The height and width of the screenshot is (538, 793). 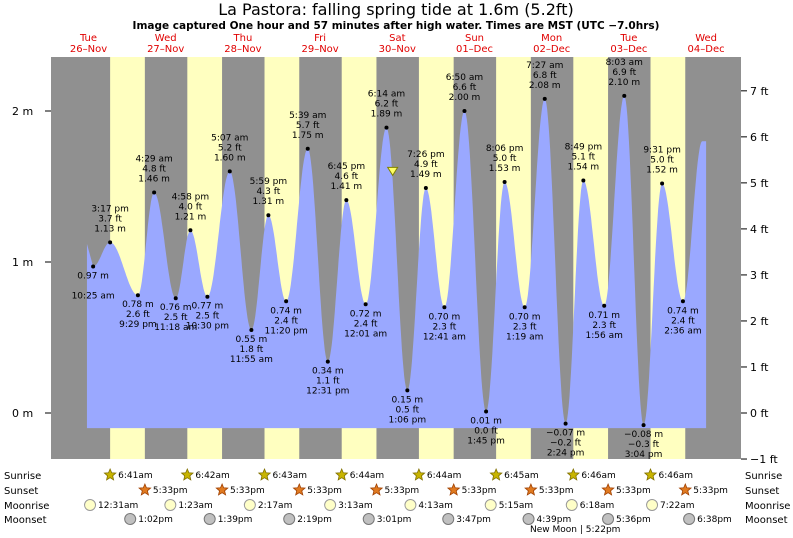 What do you see at coordinates (683, 321) in the screenshot?
I see `tide-label: 2.4 ft` at bounding box center [683, 321].